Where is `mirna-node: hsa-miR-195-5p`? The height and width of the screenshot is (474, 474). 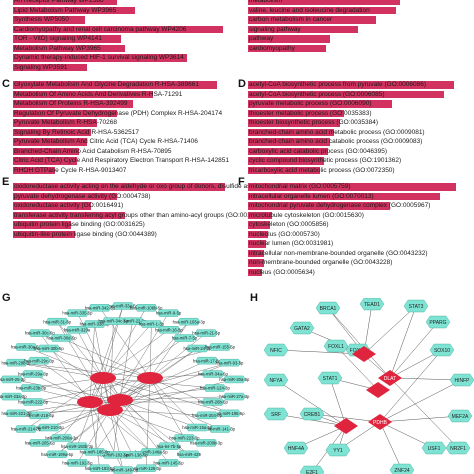 mirna-node: hsa-miR-195-5p is located at coordinates (230, 413).